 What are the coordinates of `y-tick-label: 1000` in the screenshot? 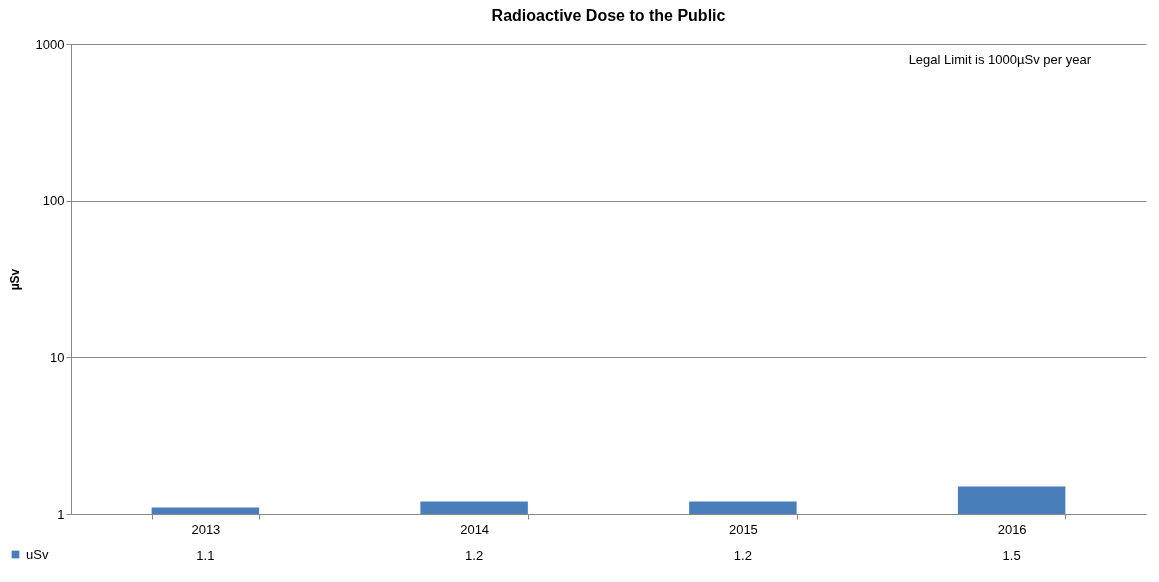 It's located at (50, 44).